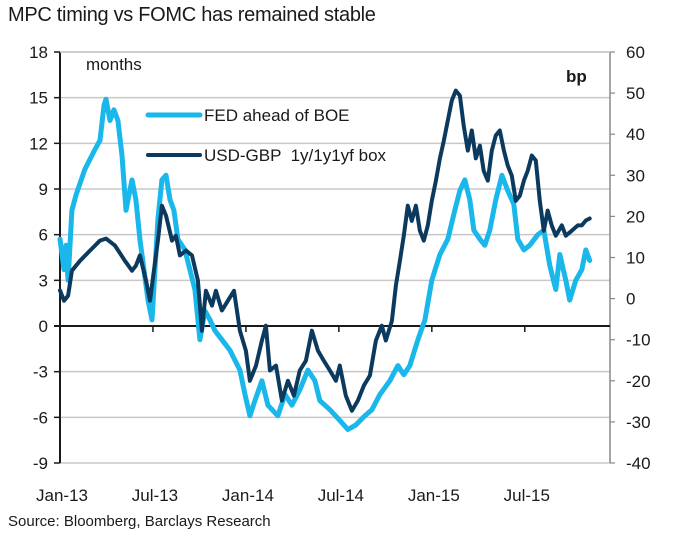  Describe the element at coordinates (139, 521) in the screenshot. I see `source-note: Source: Bloomberg, Barclays Research` at that location.